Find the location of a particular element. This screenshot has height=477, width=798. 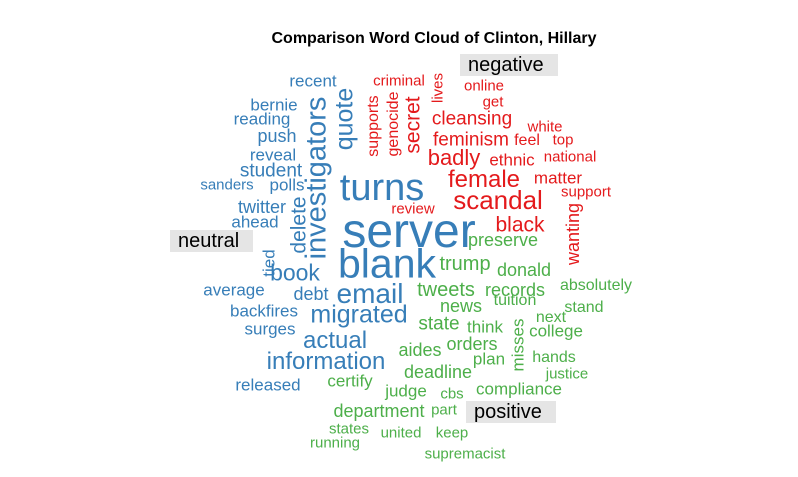

word-stand: stand is located at coordinates (584, 307).